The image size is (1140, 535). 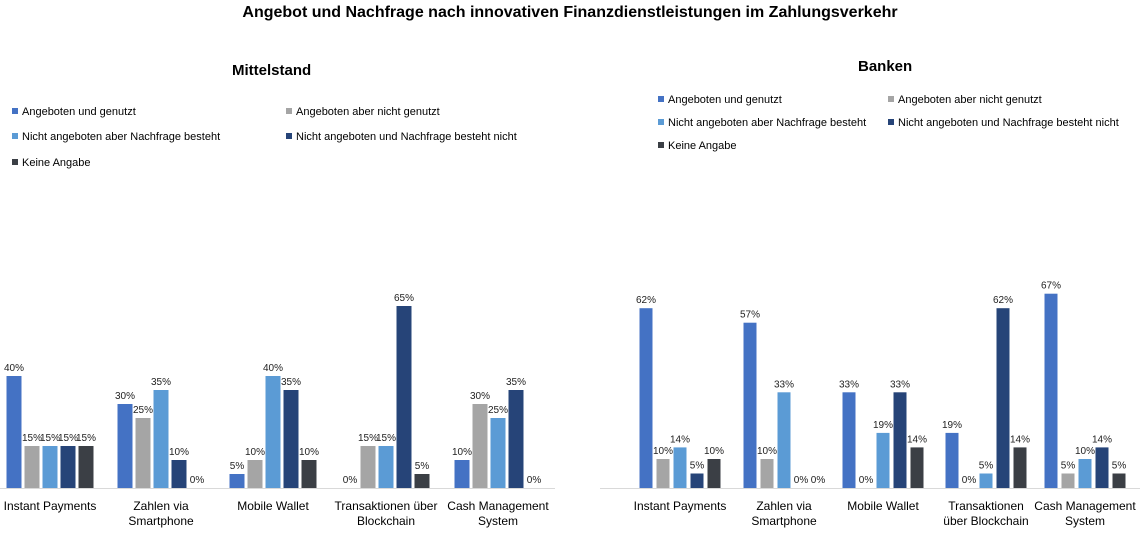 What do you see at coordinates (784, 506) in the screenshot?
I see `category-label: Zahlen via` at bounding box center [784, 506].